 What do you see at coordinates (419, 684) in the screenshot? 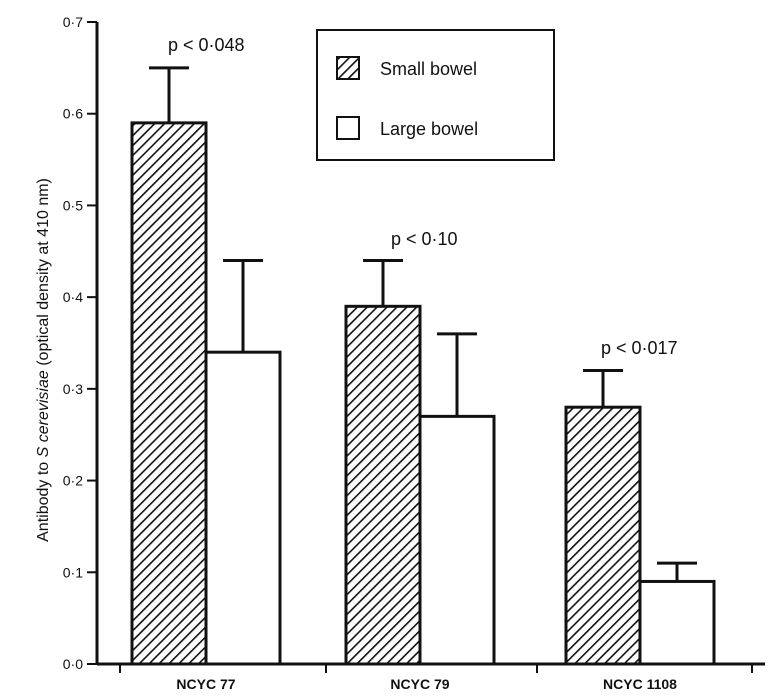
I see `x-category-label: NCYC 79` at bounding box center [419, 684].